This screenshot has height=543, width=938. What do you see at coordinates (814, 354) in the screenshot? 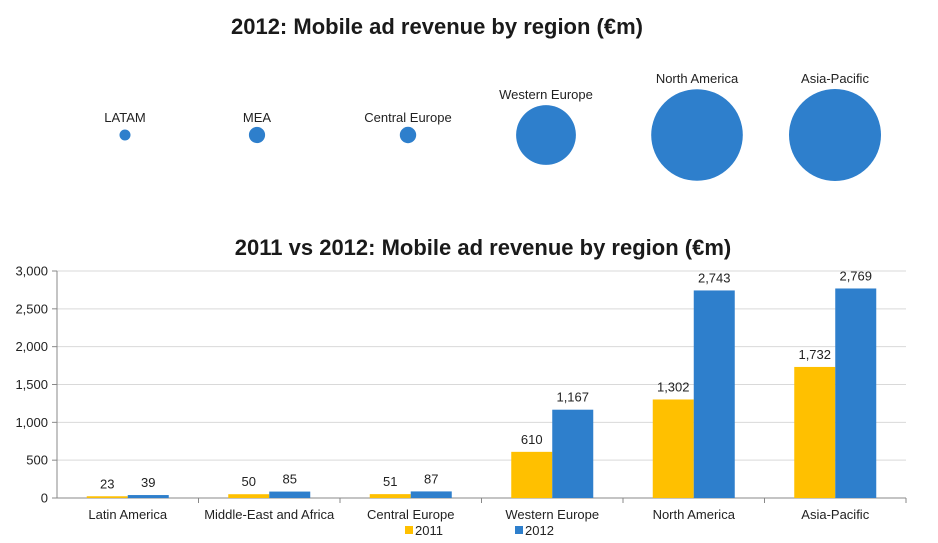
I see `data-label-2011-5: 1,732` at bounding box center [814, 354].